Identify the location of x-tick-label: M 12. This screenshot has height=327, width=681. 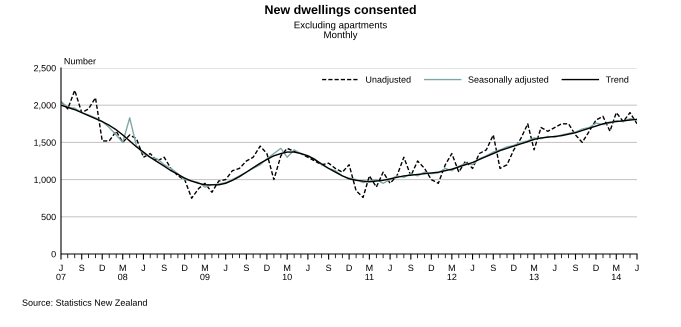
(452, 272).